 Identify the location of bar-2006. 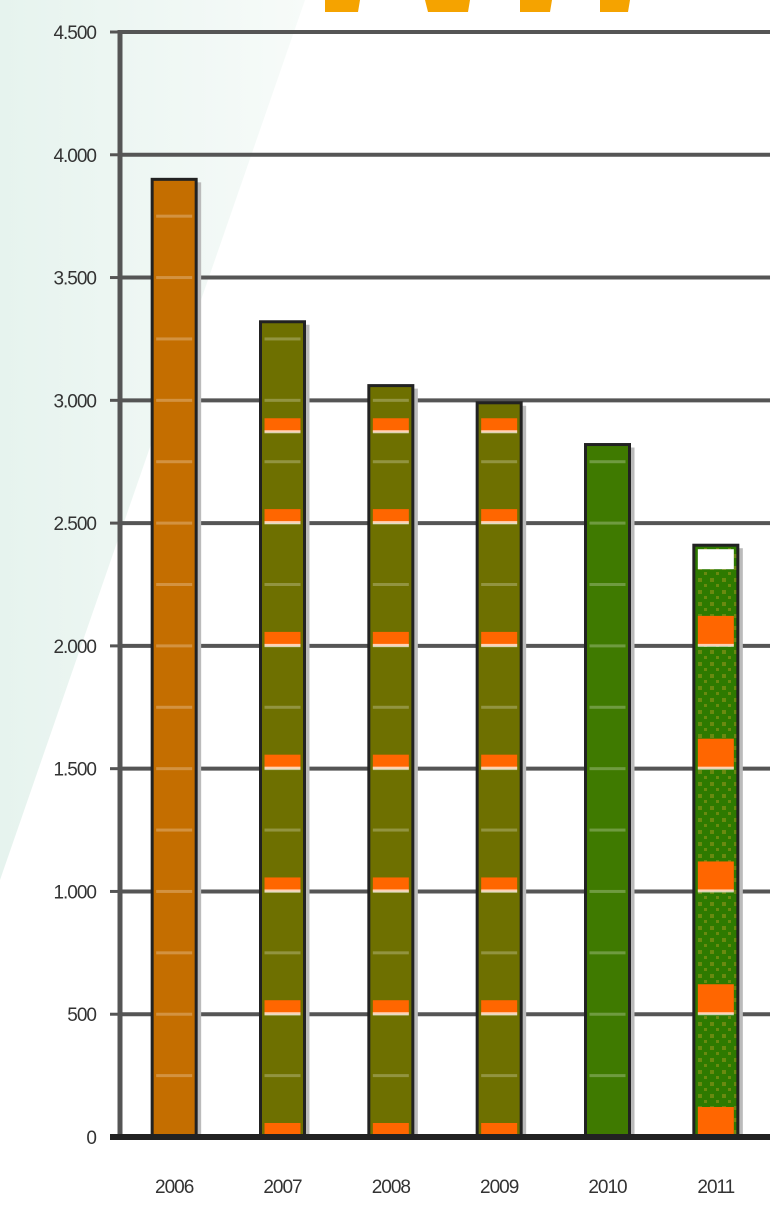
(176, 659).